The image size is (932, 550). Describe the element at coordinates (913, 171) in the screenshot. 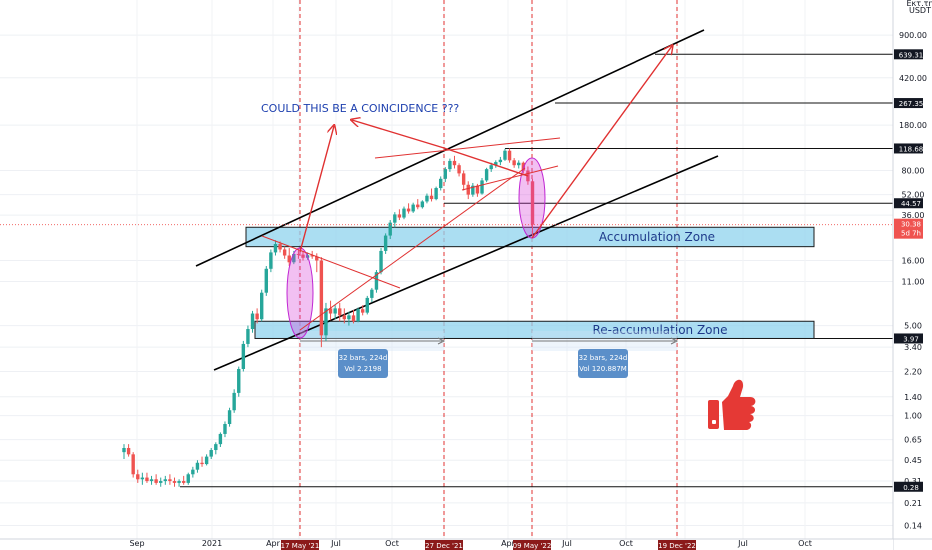

I see `price-tick: 80.00` at that location.